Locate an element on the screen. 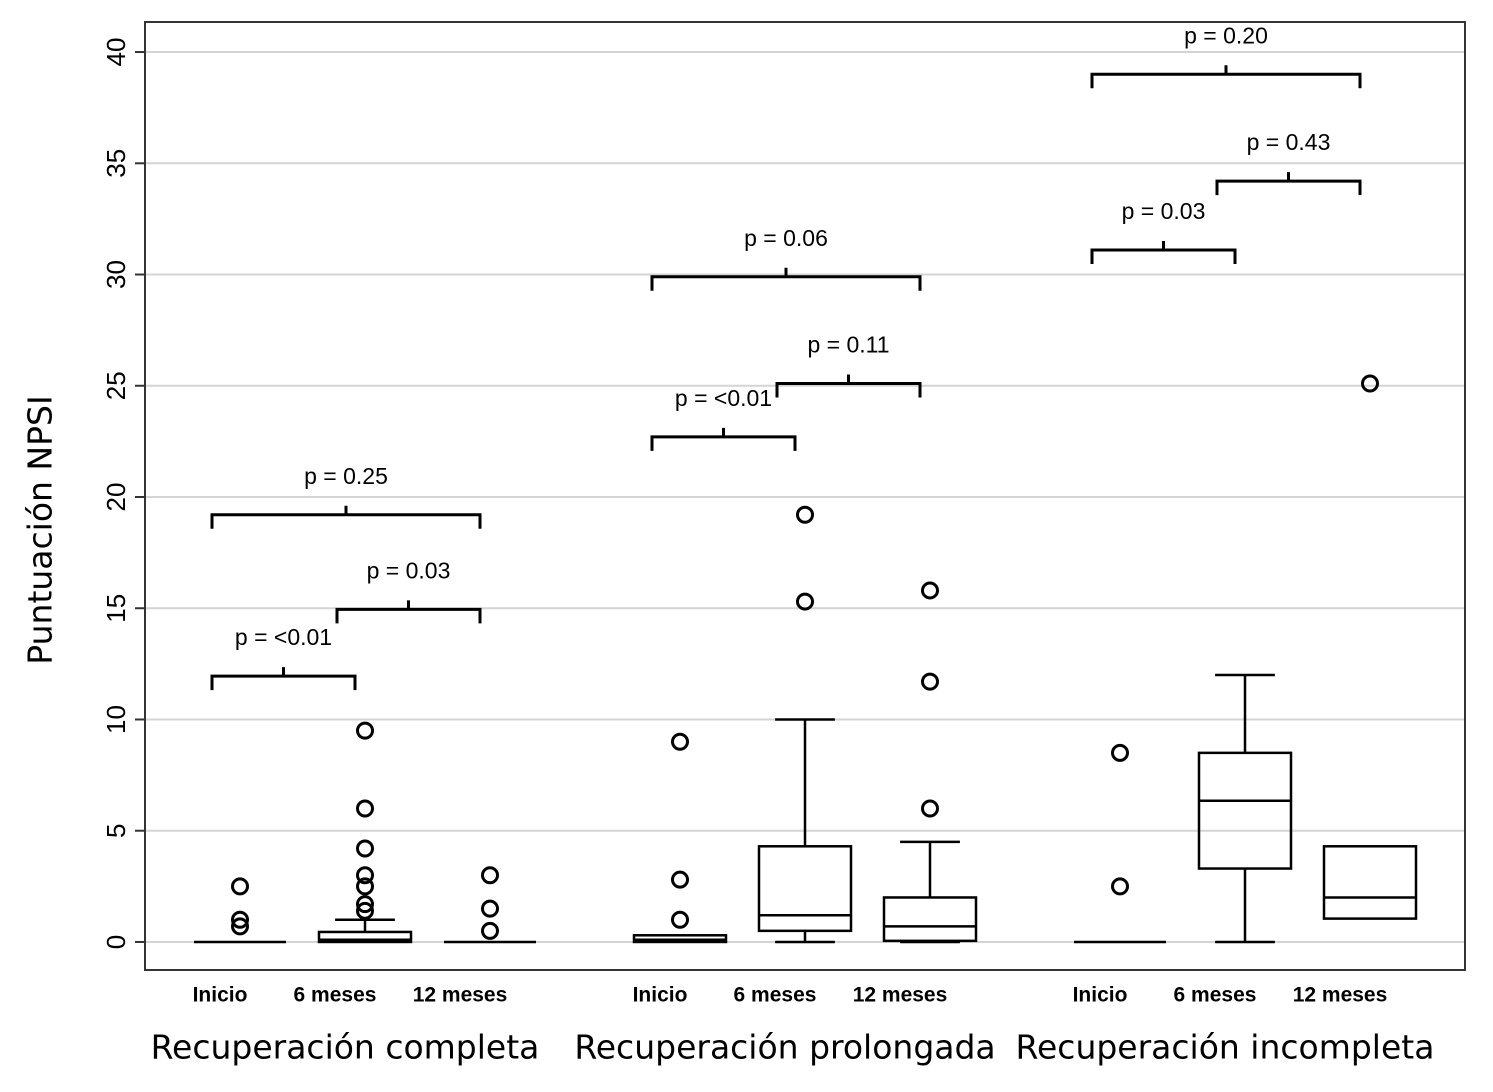 This screenshot has width=1493, height=1092. y-tick-label: 5 is located at coordinates (116, 830).